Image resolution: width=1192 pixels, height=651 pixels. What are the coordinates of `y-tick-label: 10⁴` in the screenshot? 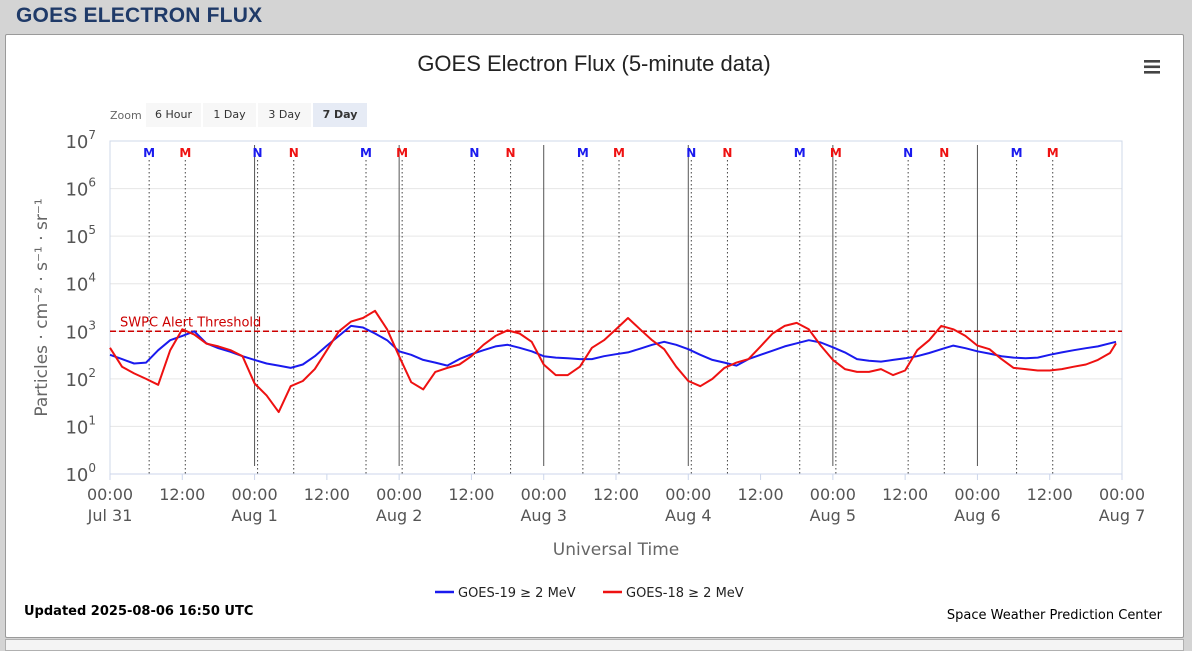 It's located at (80, 283).